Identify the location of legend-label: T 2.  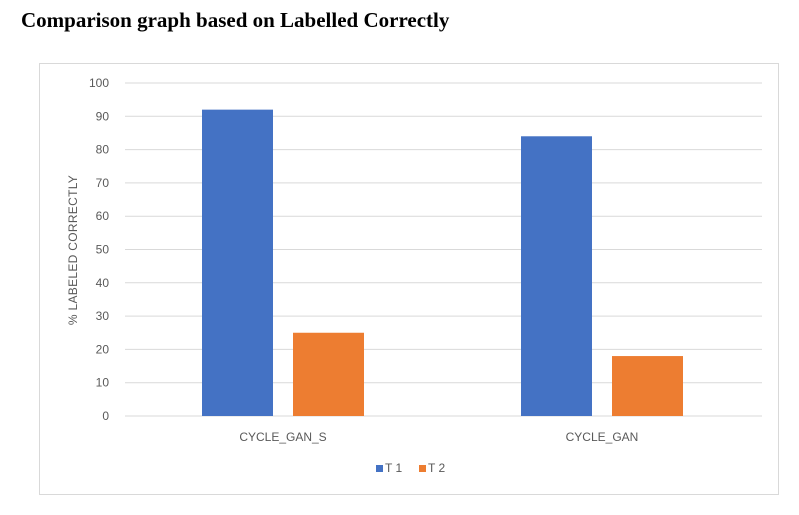
(436, 468).